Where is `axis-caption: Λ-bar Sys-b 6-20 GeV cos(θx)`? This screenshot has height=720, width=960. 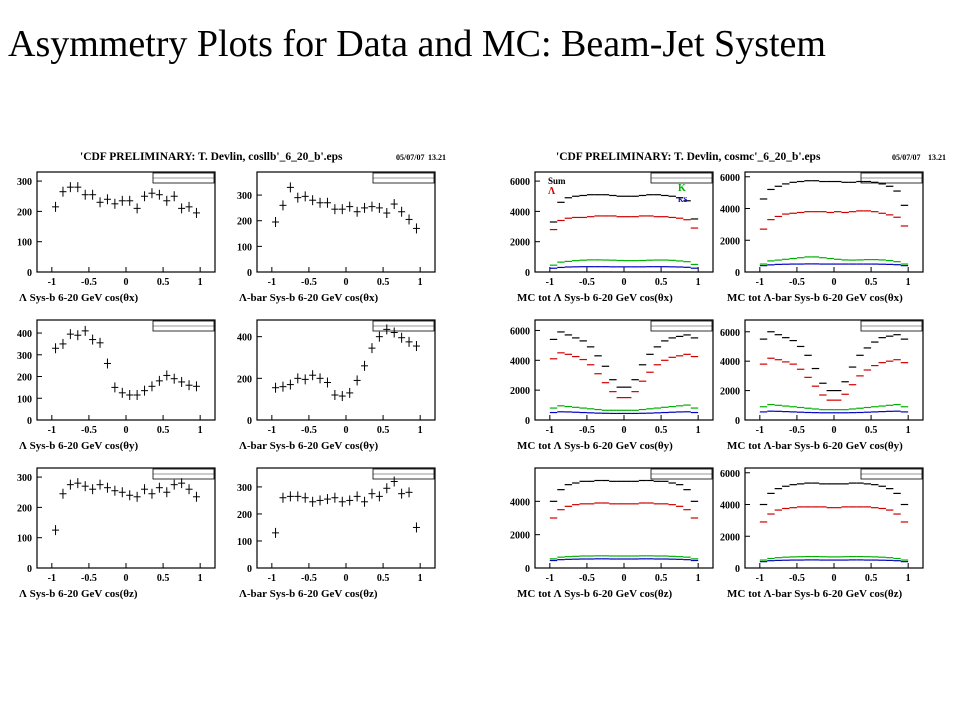 axis-caption: Λ-bar Sys-b 6-20 GeV cos(θx) is located at coordinates (308, 298).